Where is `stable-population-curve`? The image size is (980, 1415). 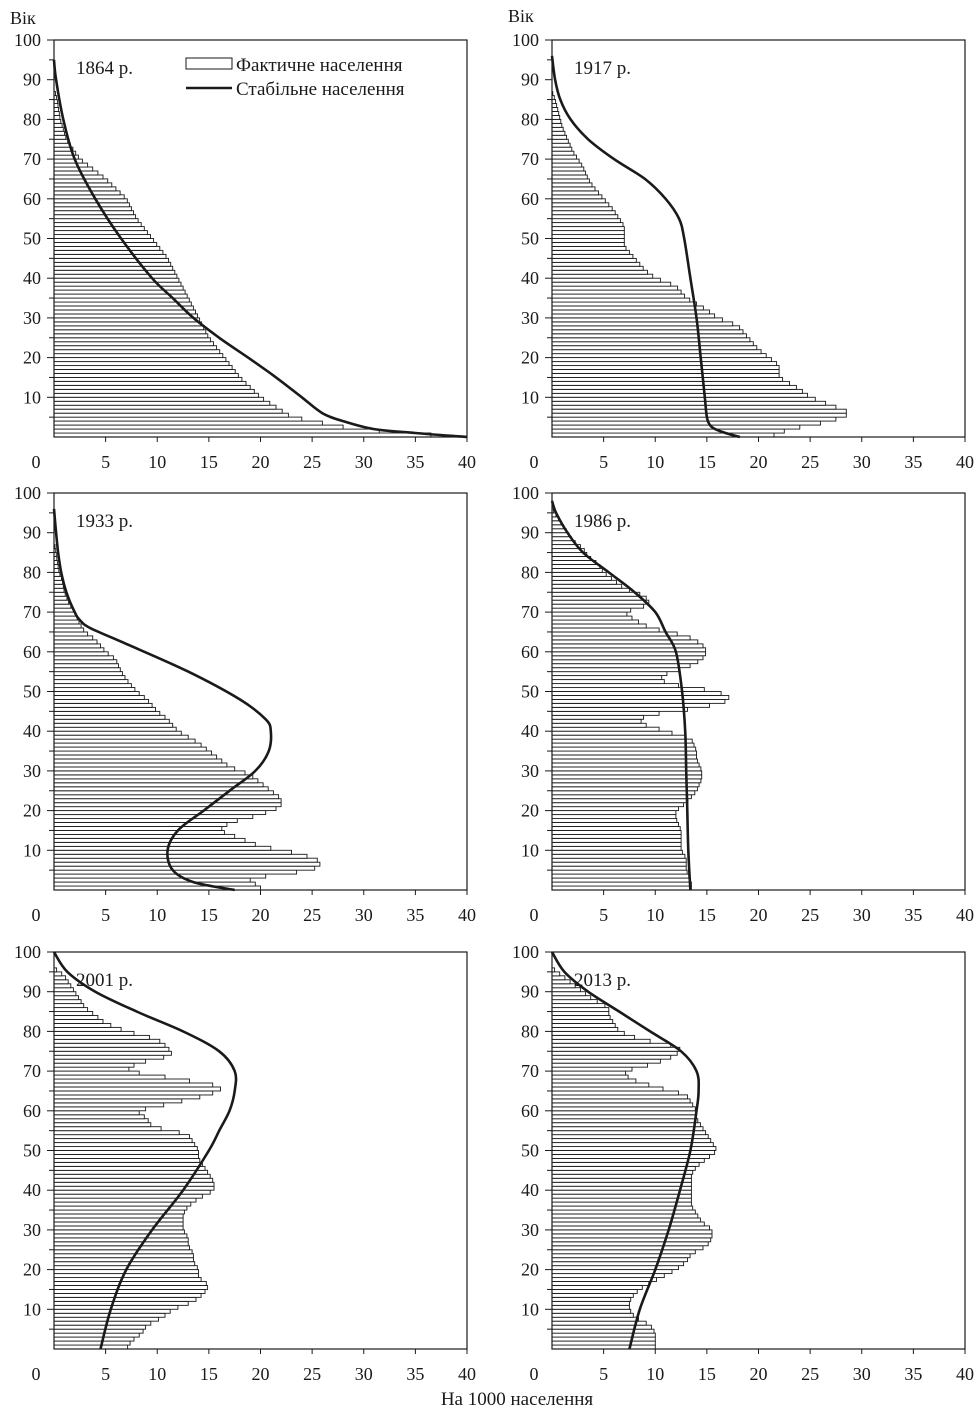
stable-population-curve is located at coordinates (260, 249).